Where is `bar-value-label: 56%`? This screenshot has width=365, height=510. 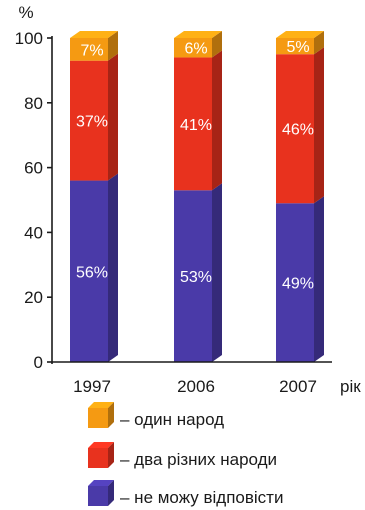 bar-value-label: 56% is located at coordinates (92, 272).